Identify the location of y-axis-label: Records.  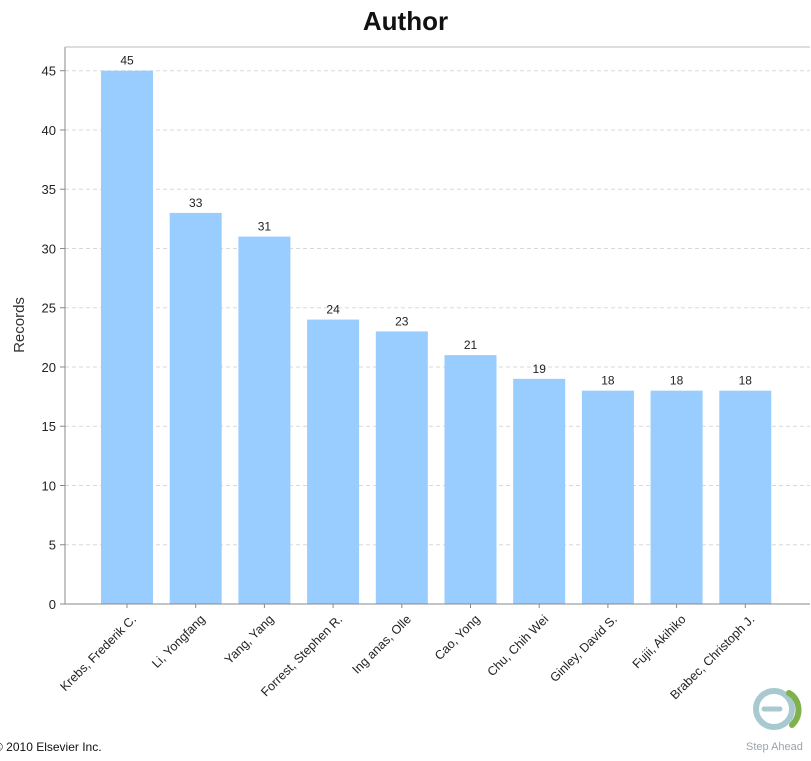
(19, 325).